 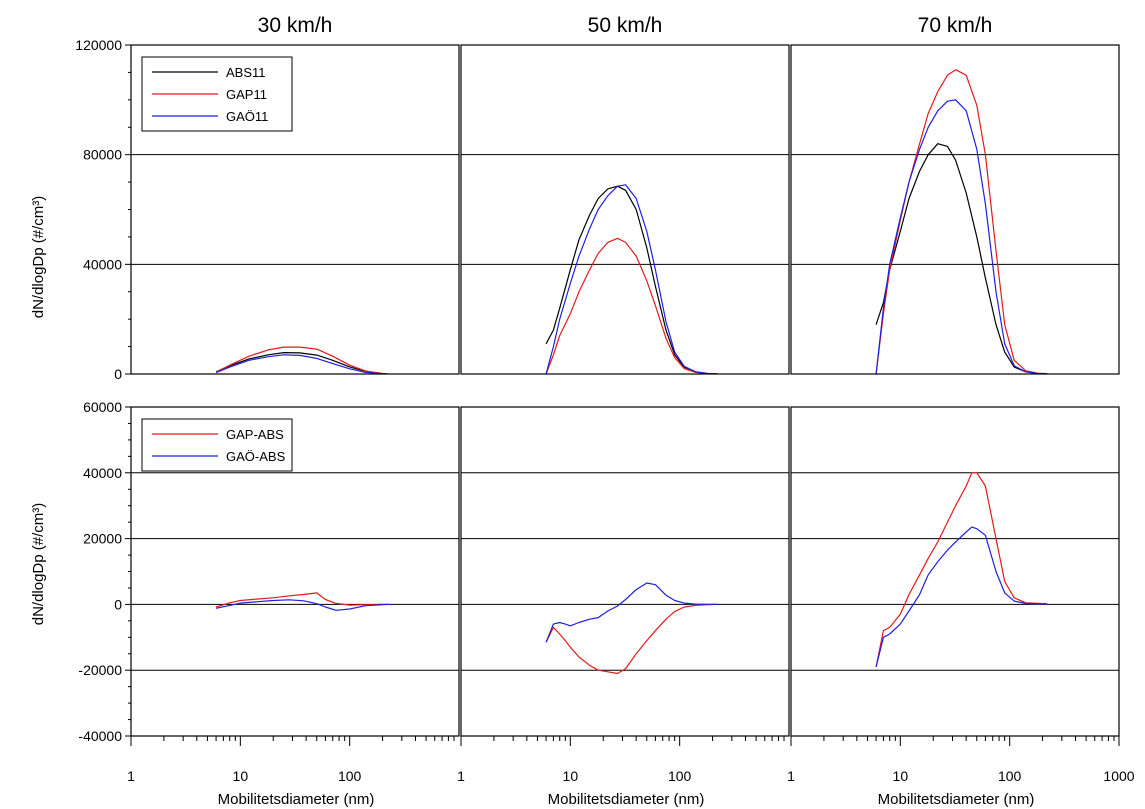 I want to click on legend-label: ABS11, so click(x=246, y=72).